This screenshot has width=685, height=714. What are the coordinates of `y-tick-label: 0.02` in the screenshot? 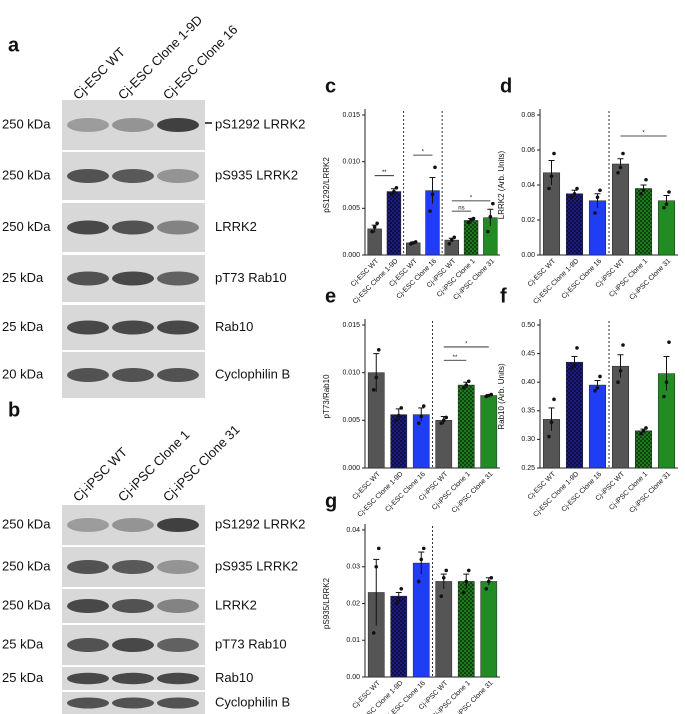 It's located at (353, 603).